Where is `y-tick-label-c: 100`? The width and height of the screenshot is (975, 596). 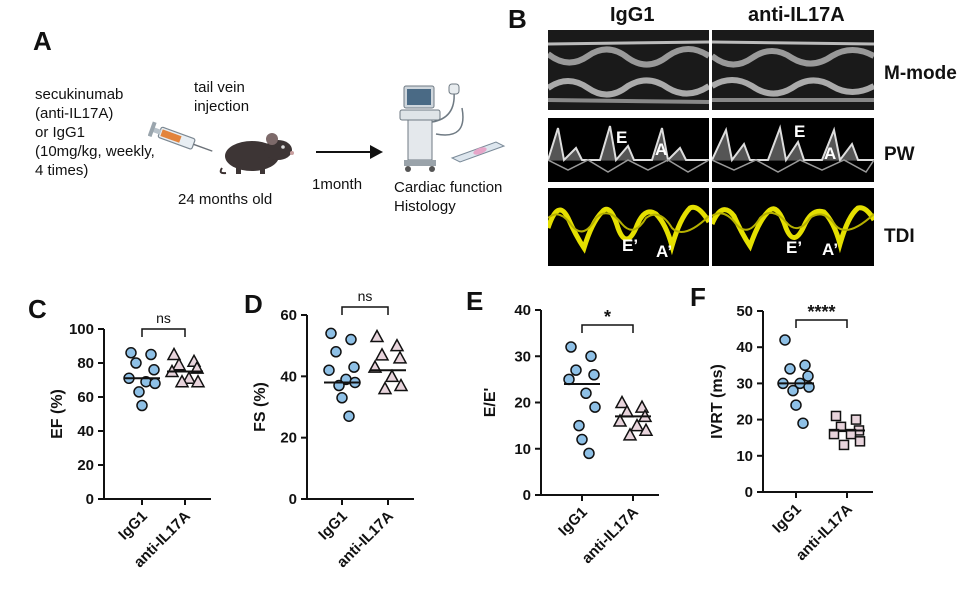 y-tick-label-c: 100 is located at coordinates (81, 329).